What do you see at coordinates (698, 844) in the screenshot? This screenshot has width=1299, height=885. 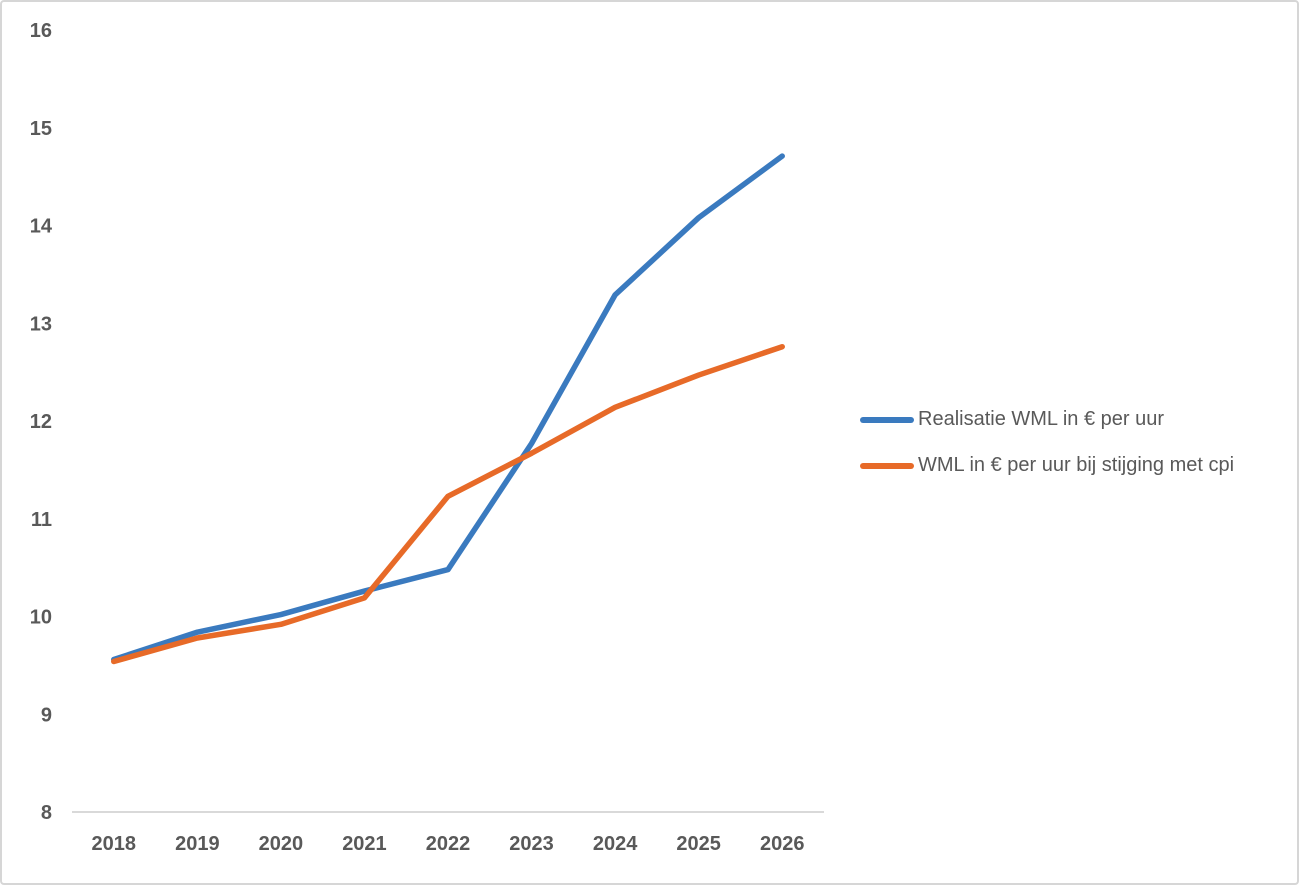 I see `x-axis-tick-label: 2025` at bounding box center [698, 844].